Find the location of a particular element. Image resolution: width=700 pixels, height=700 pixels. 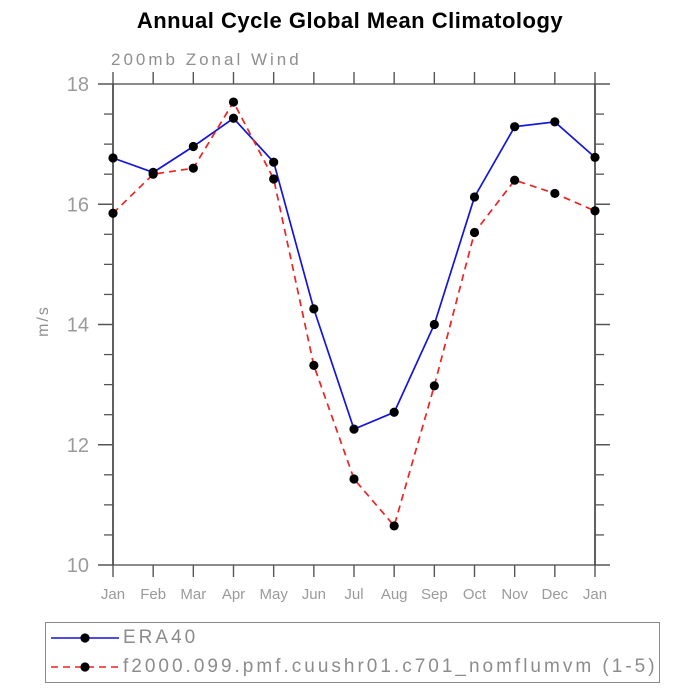

y-tick-label: 18 is located at coordinates (78, 85).